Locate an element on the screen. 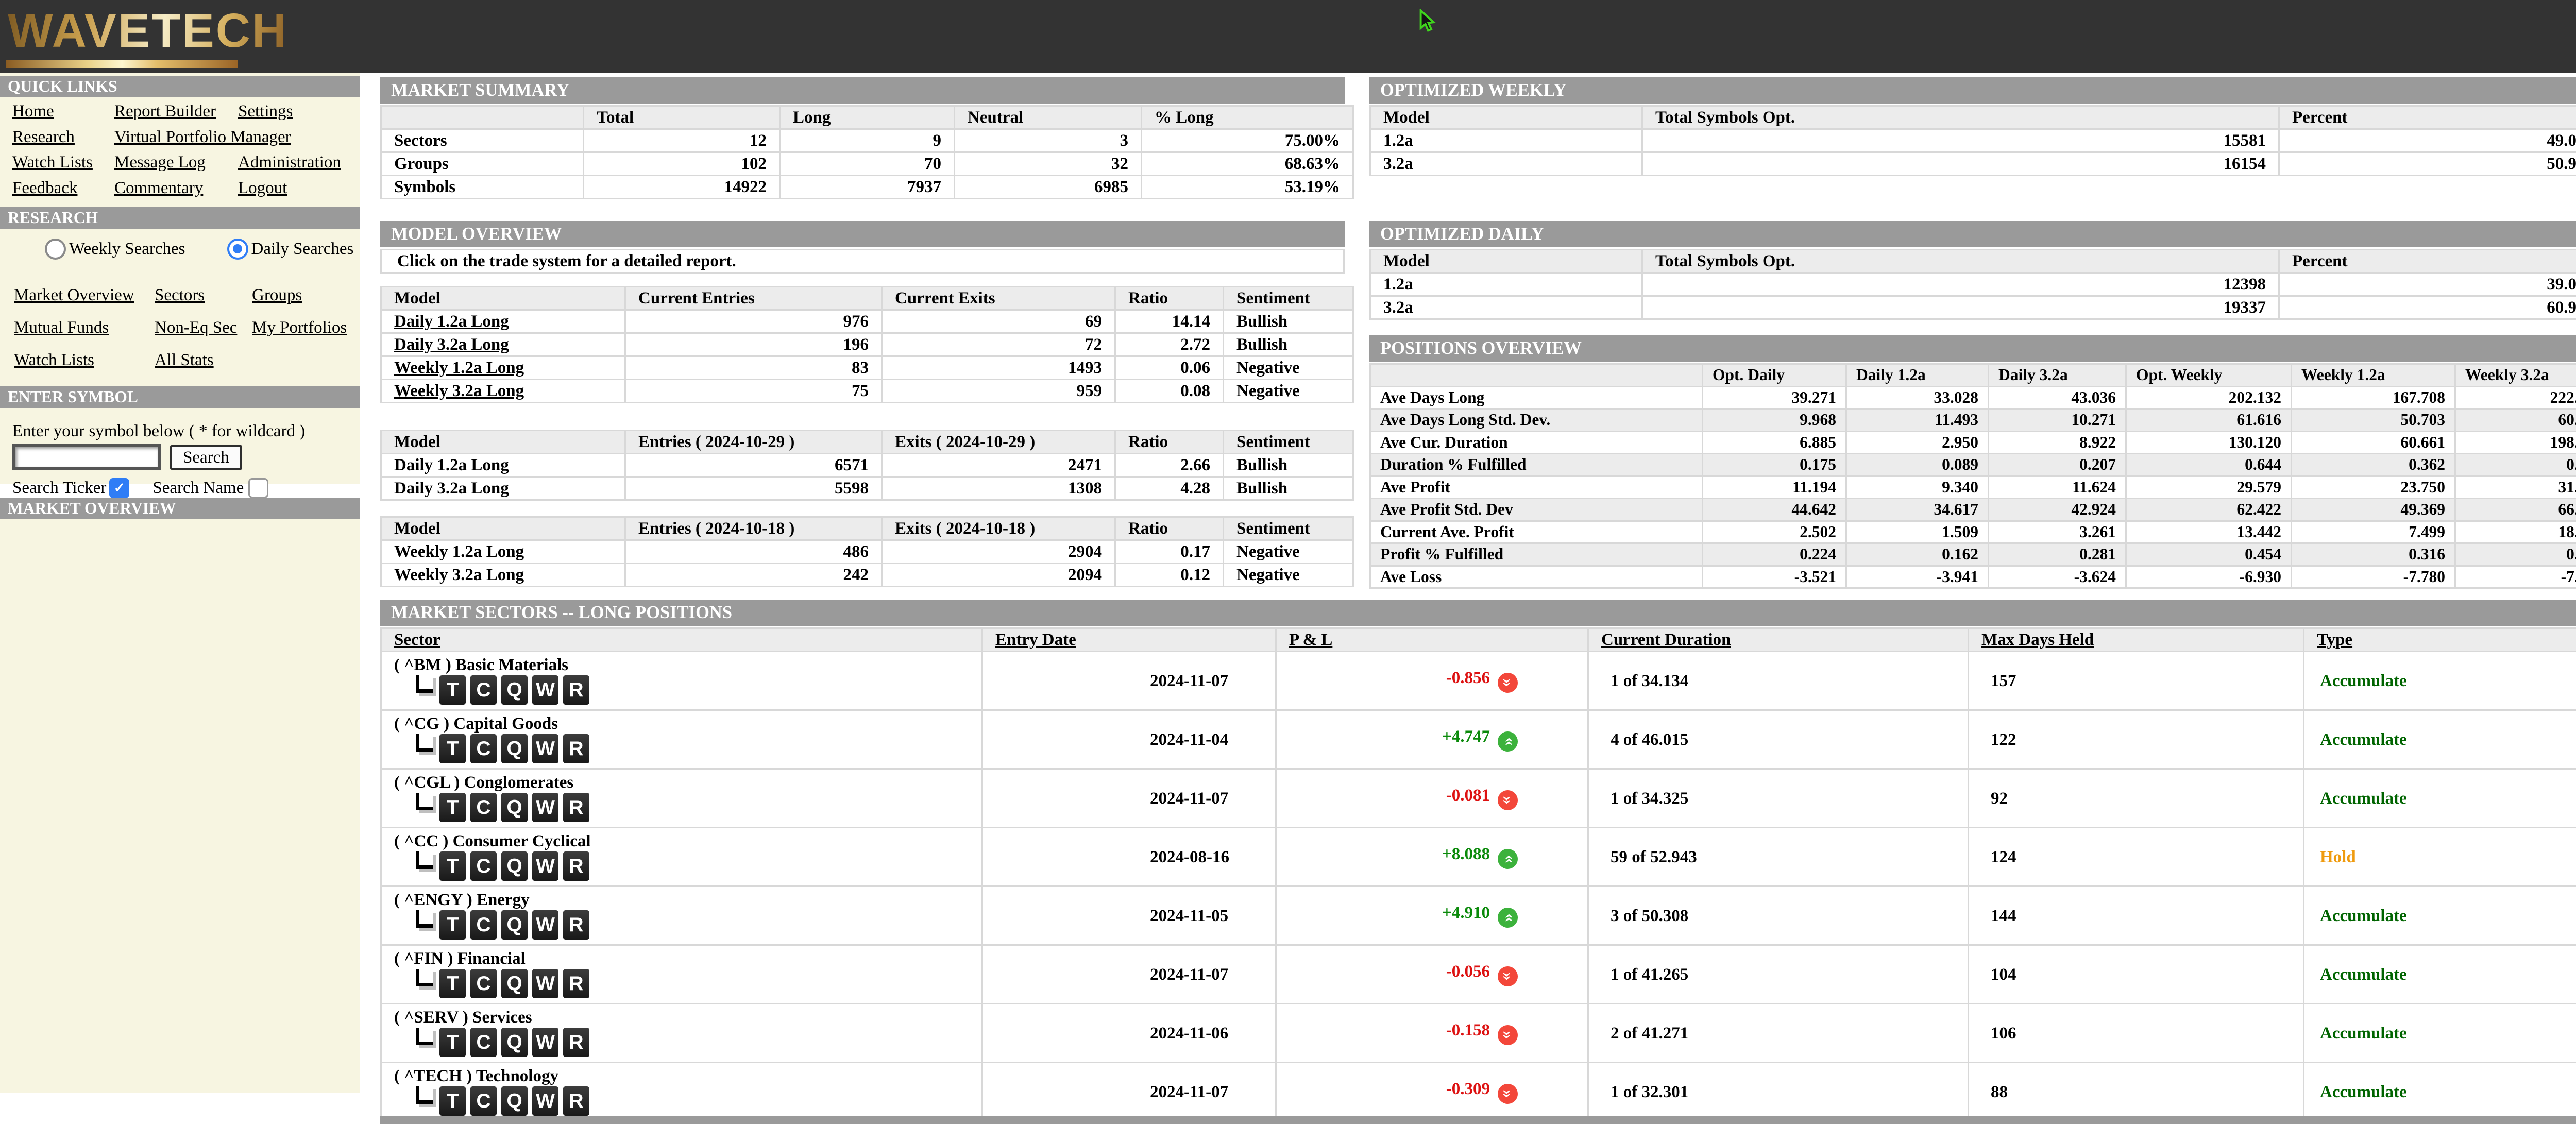  search-name-checkbox is located at coordinates (258, 488).